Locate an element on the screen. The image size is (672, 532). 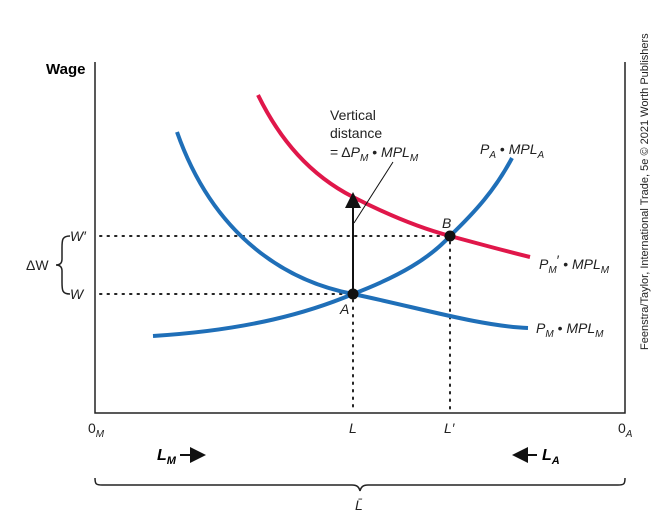
annotation-equation: = ΔPM • MPLM is located at coordinates (374, 154).